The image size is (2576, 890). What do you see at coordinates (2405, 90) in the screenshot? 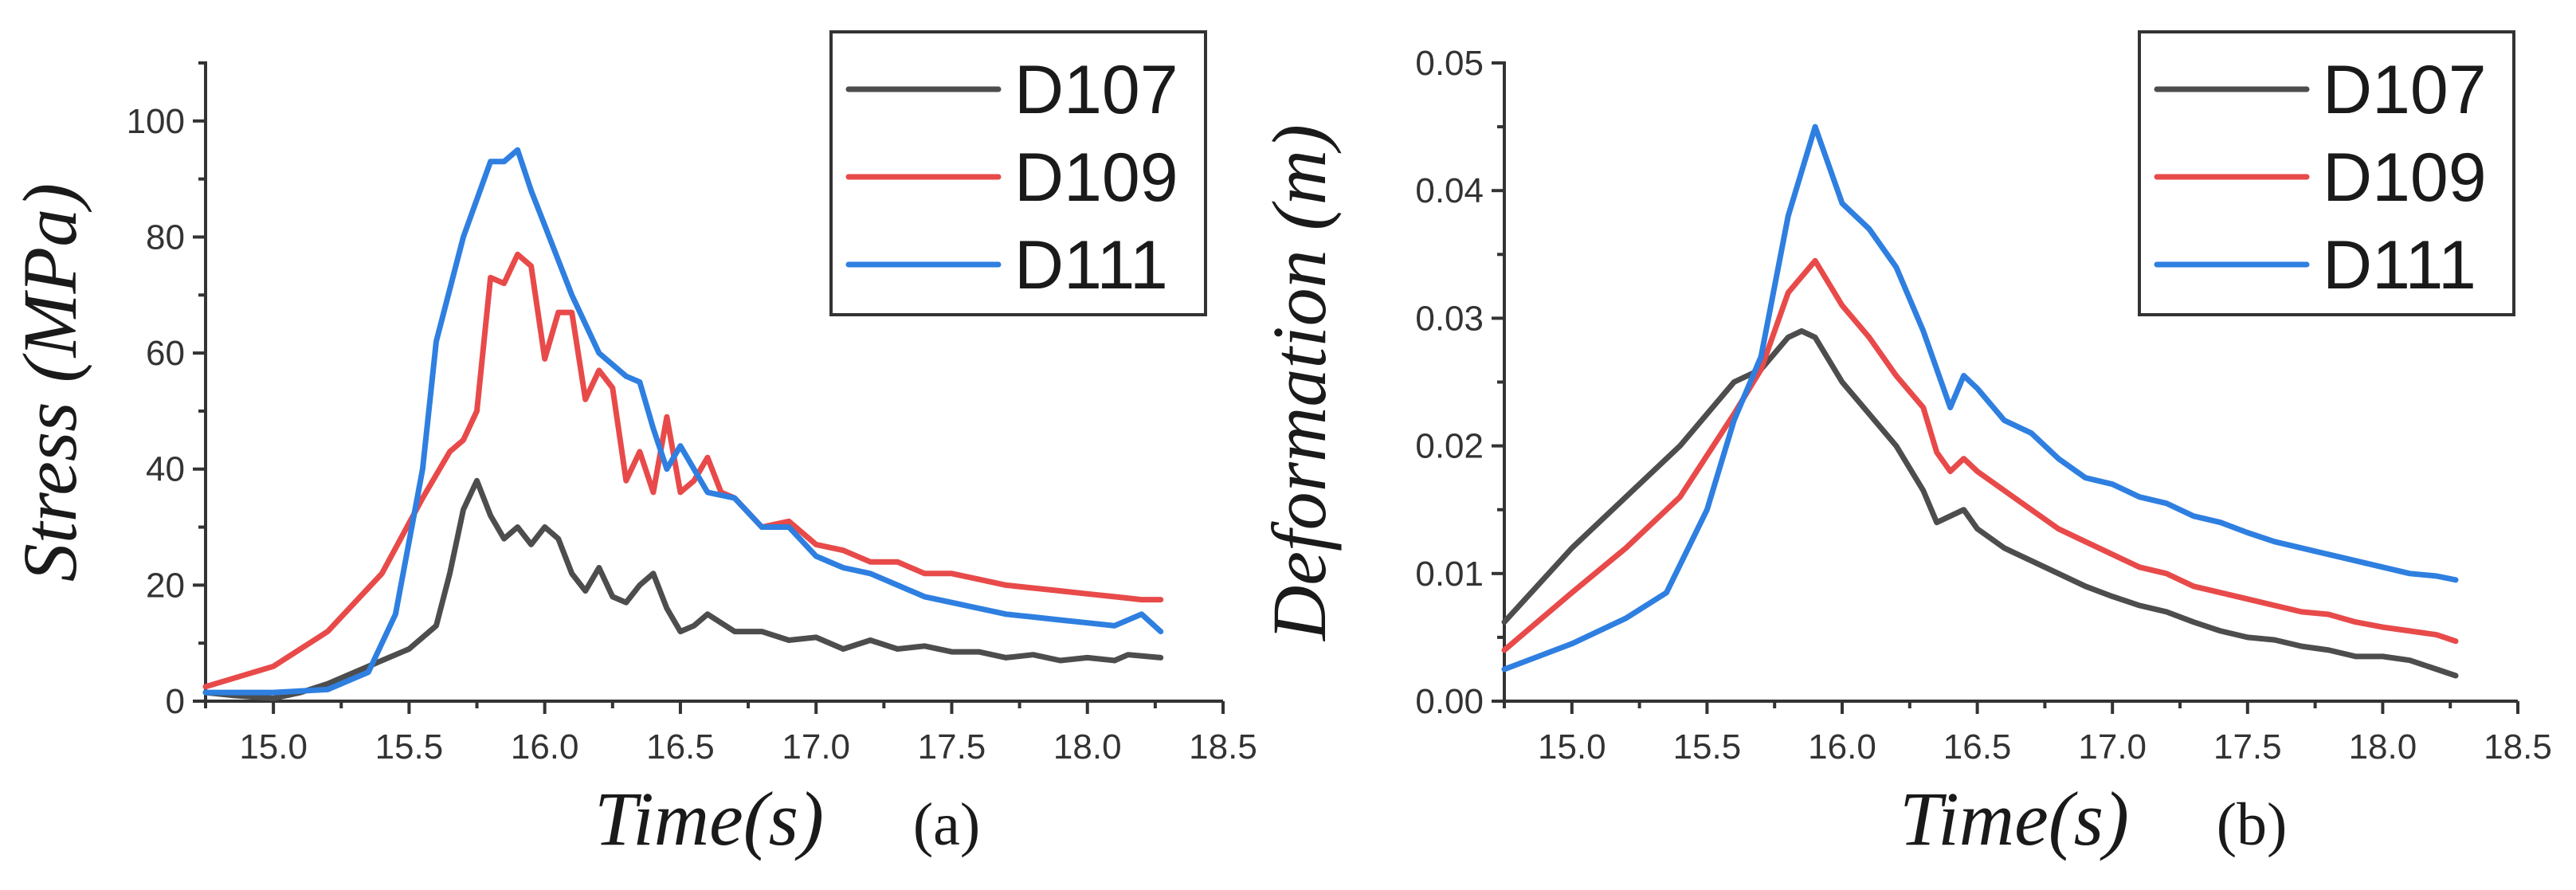
I see `panel-b-legend-label-d107: D107` at bounding box center [2405, 90].